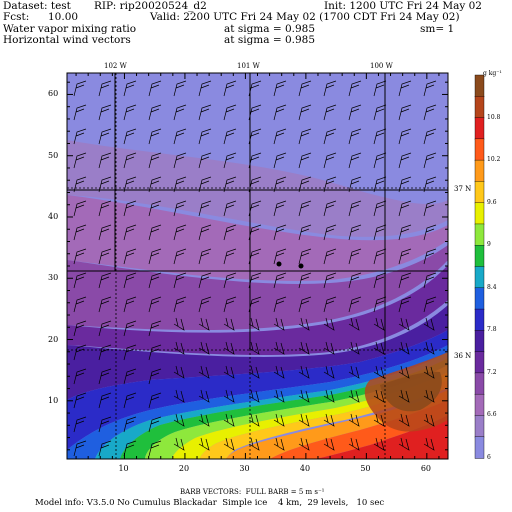 This screenshot has width=512, height=512. I want to click on colorbar-label: 6.6, so click(492, 415).